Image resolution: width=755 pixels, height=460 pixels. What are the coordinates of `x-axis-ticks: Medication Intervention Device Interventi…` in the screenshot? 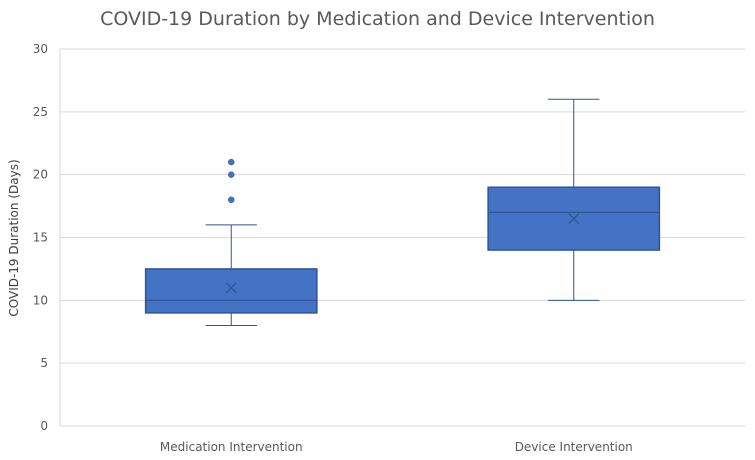 It's located at (396, 447).